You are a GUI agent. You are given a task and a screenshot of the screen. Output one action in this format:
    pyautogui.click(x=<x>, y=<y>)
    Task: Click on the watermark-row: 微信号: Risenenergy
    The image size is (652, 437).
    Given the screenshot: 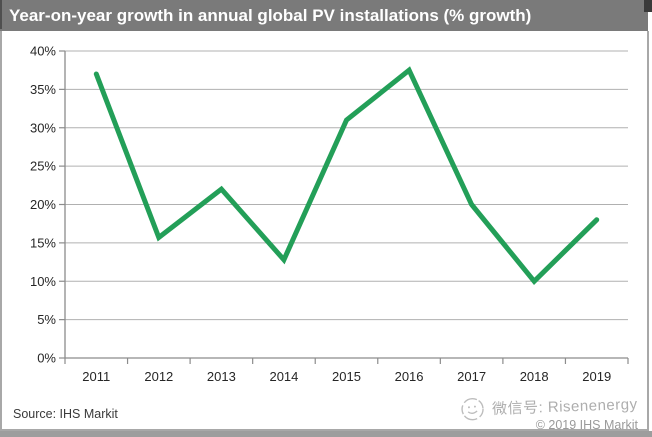 What is the action you would take?
    pyautogui.click(x=549, y=406)
    